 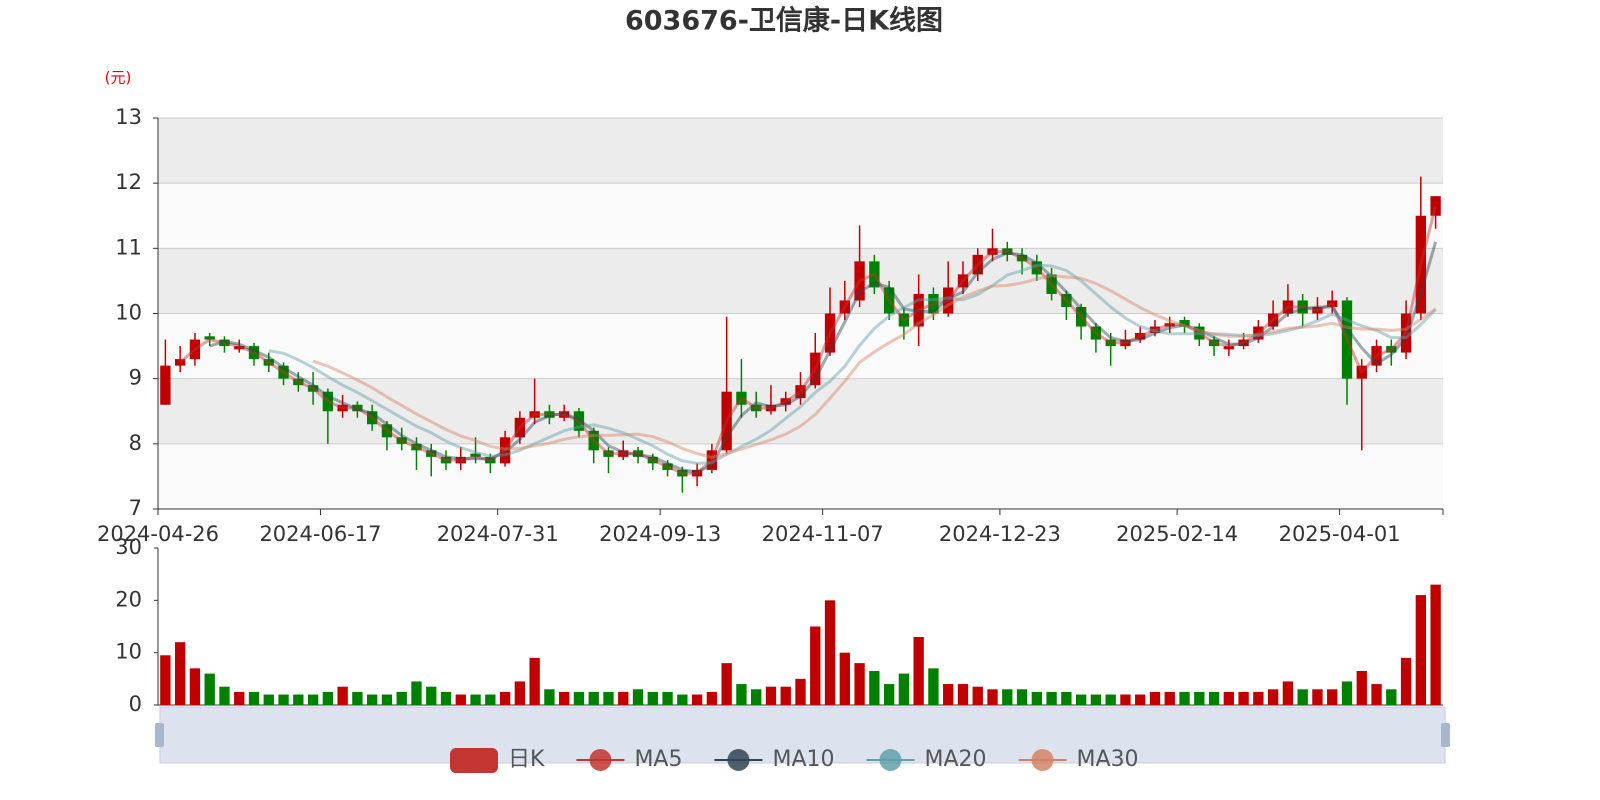 I want to click on legend-label: MA5, so click(x=658, y=759).